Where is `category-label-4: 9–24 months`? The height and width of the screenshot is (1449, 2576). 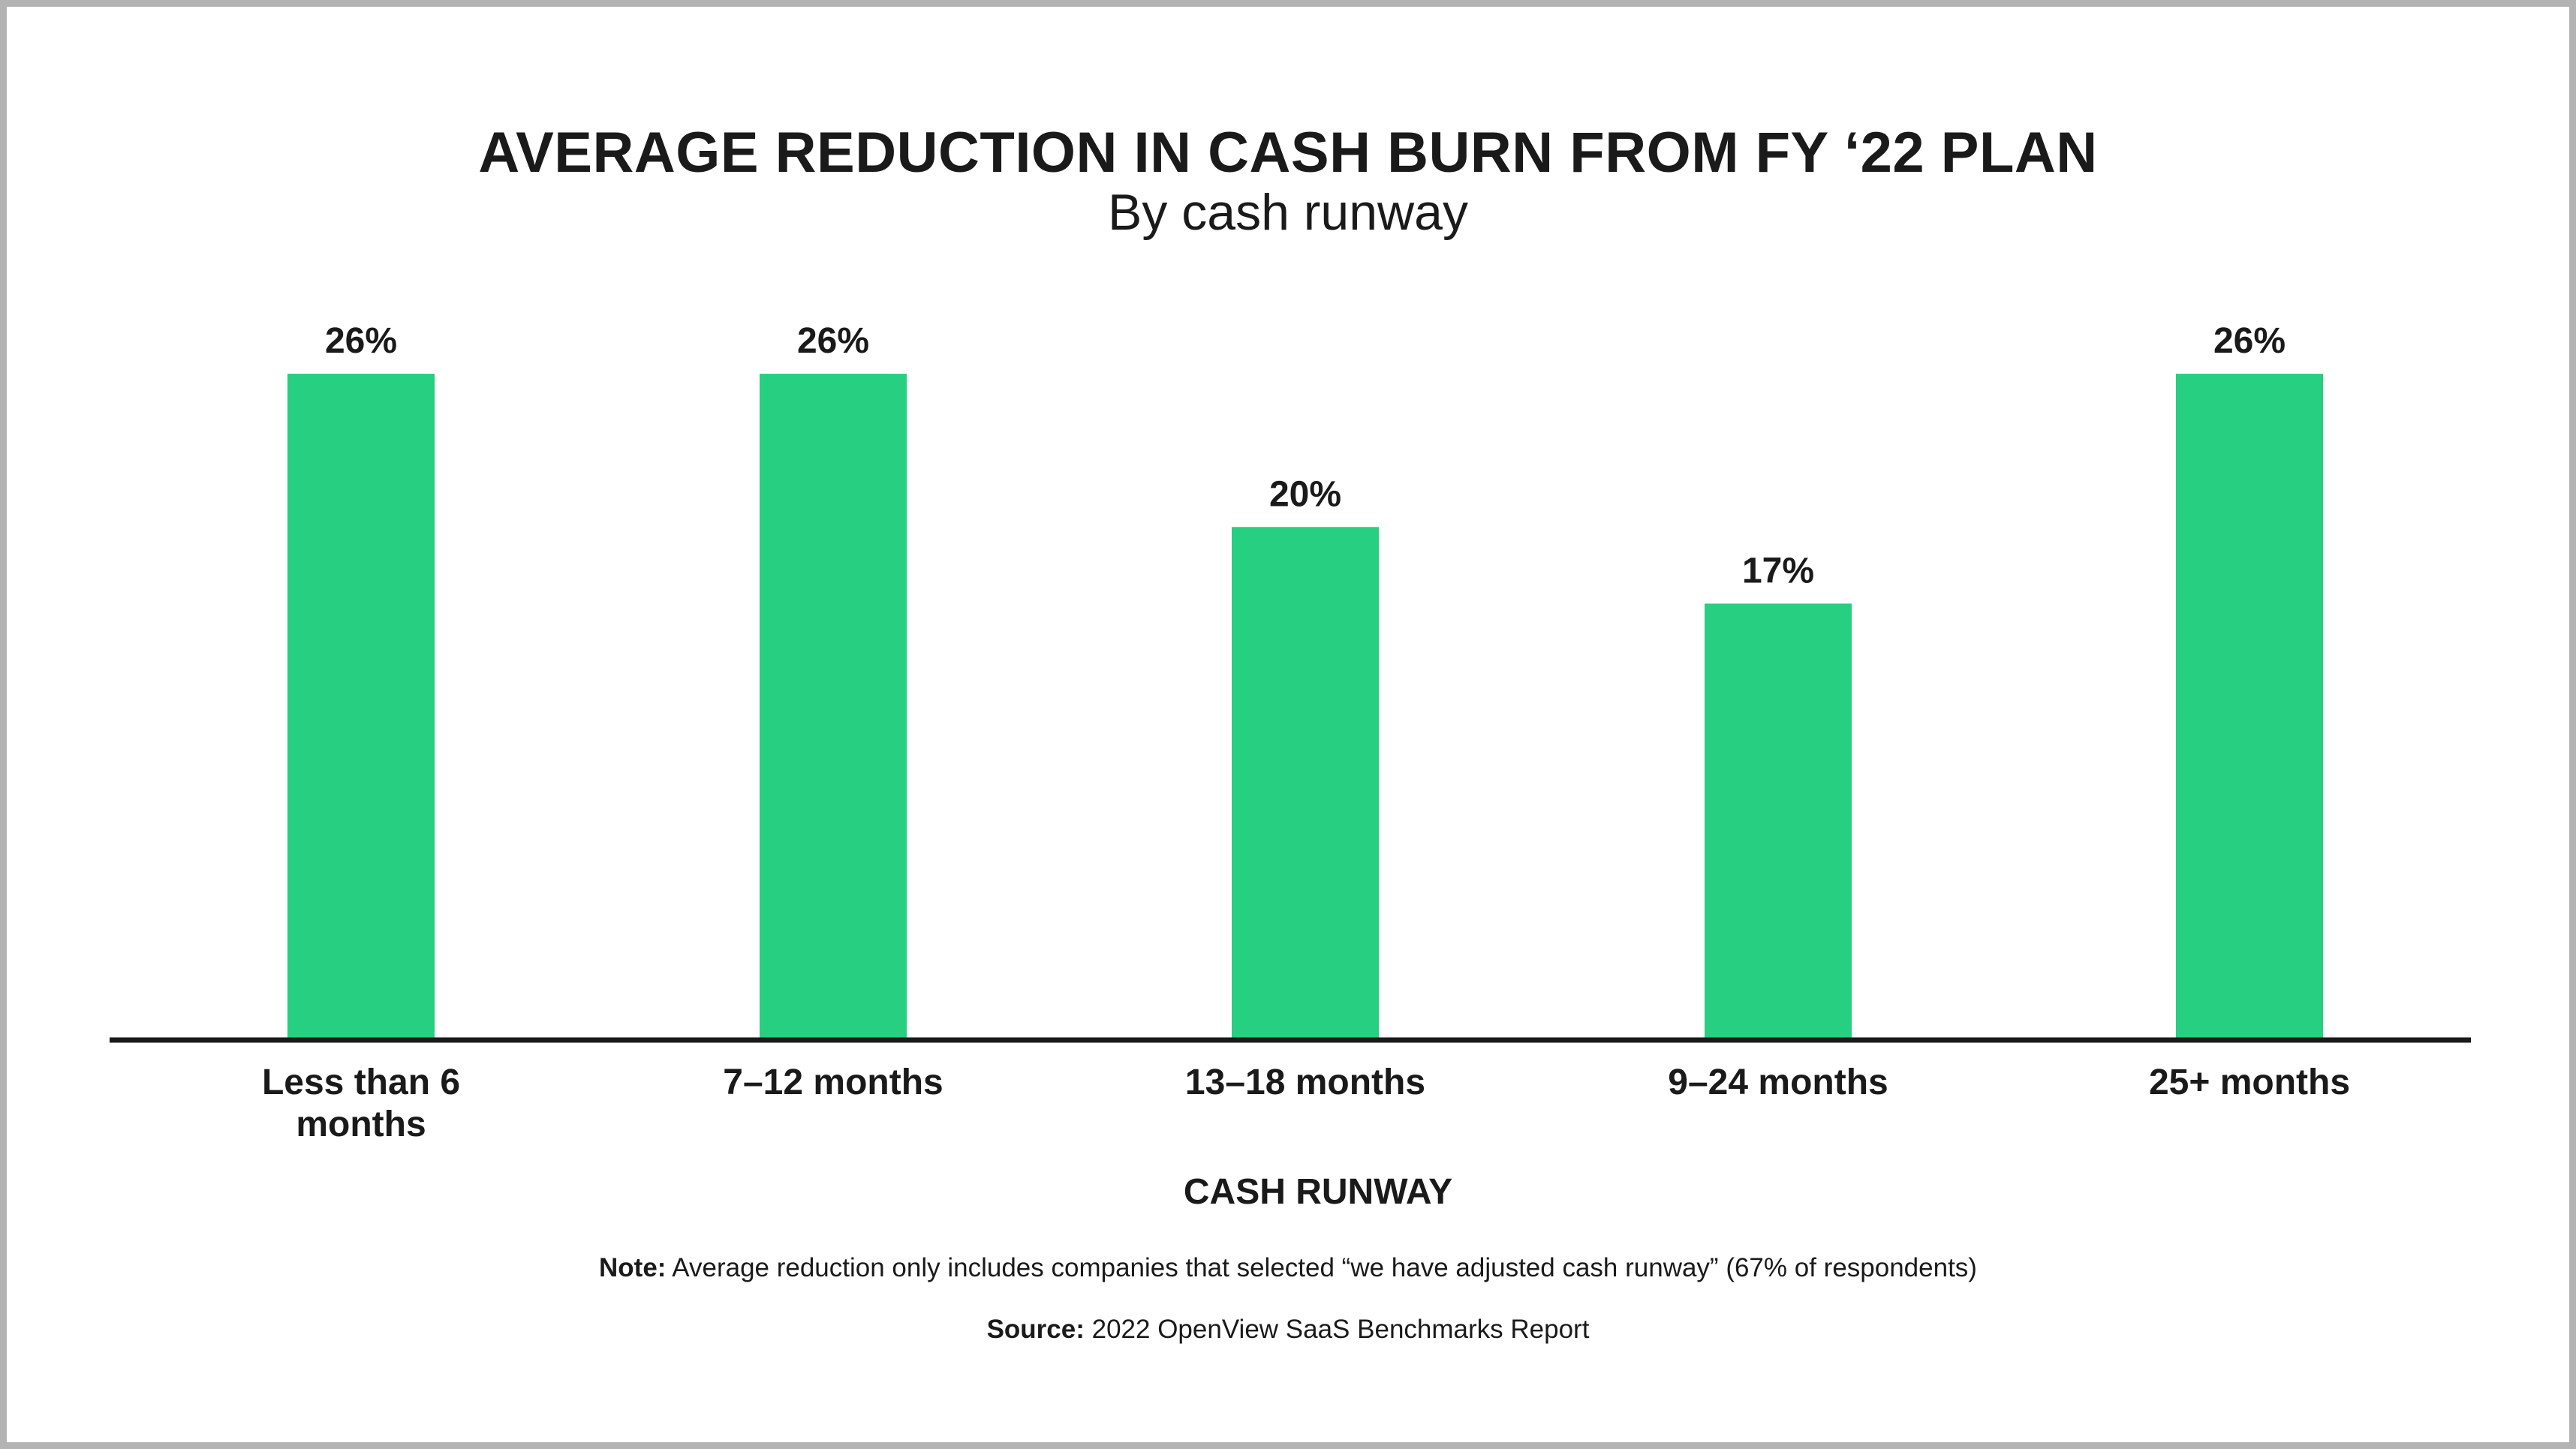 category-label-4: 9–24 months is located at coordinates (1778, 1082).